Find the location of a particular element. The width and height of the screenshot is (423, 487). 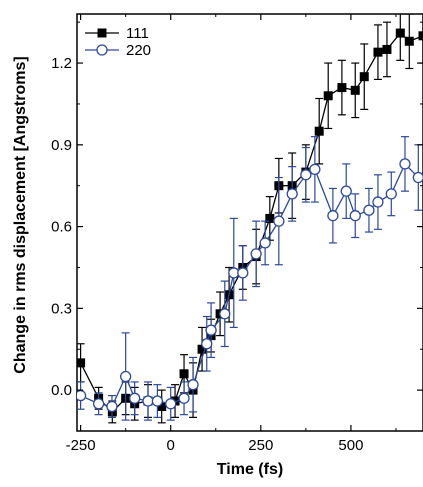

x-axis-title: Time (fs) is located at coordinates (250, 469).